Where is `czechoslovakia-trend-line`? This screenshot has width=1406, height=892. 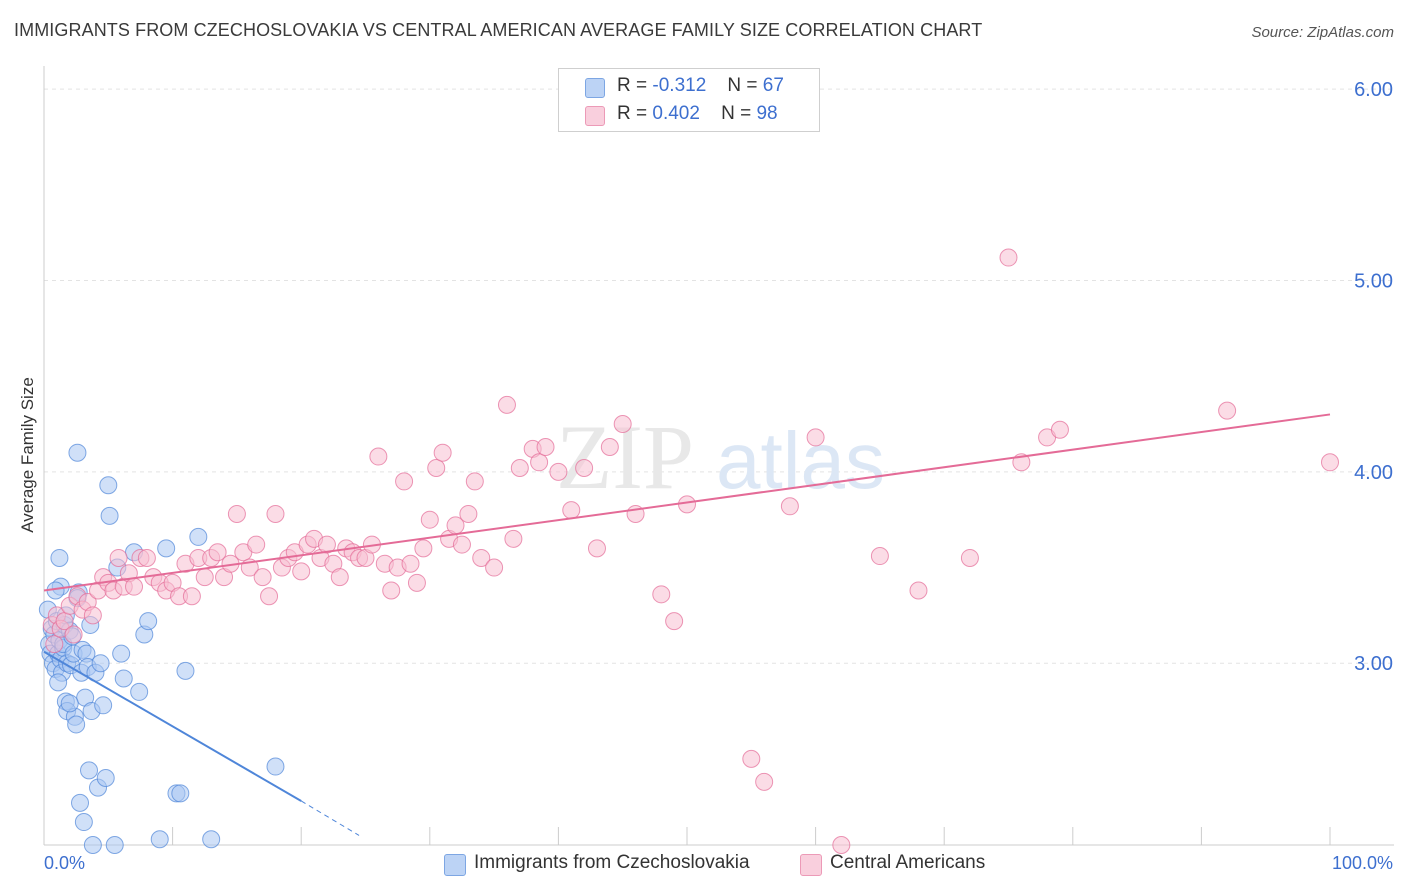 czechoslovakia-trend-line is located at coordinates (172, 726).